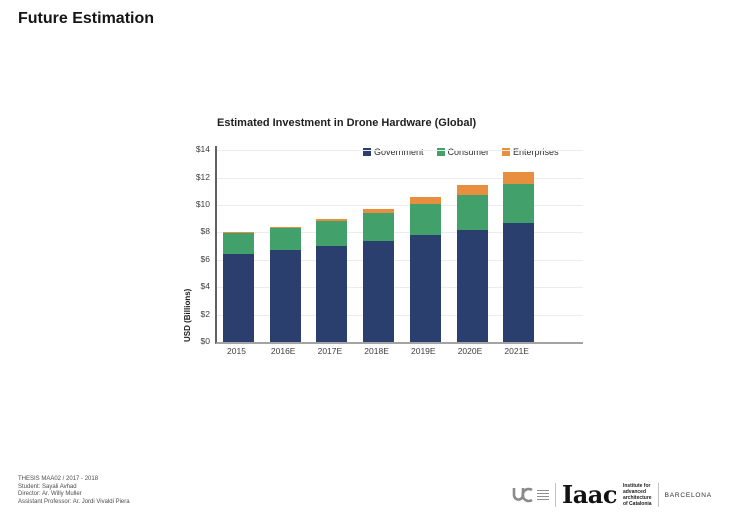 This screenshot has width=730, height=516. What do you see at coordinates (330, 351) in the screenshot?
I see `x-tick-label: 2017E` at bounding box center [330, 351].